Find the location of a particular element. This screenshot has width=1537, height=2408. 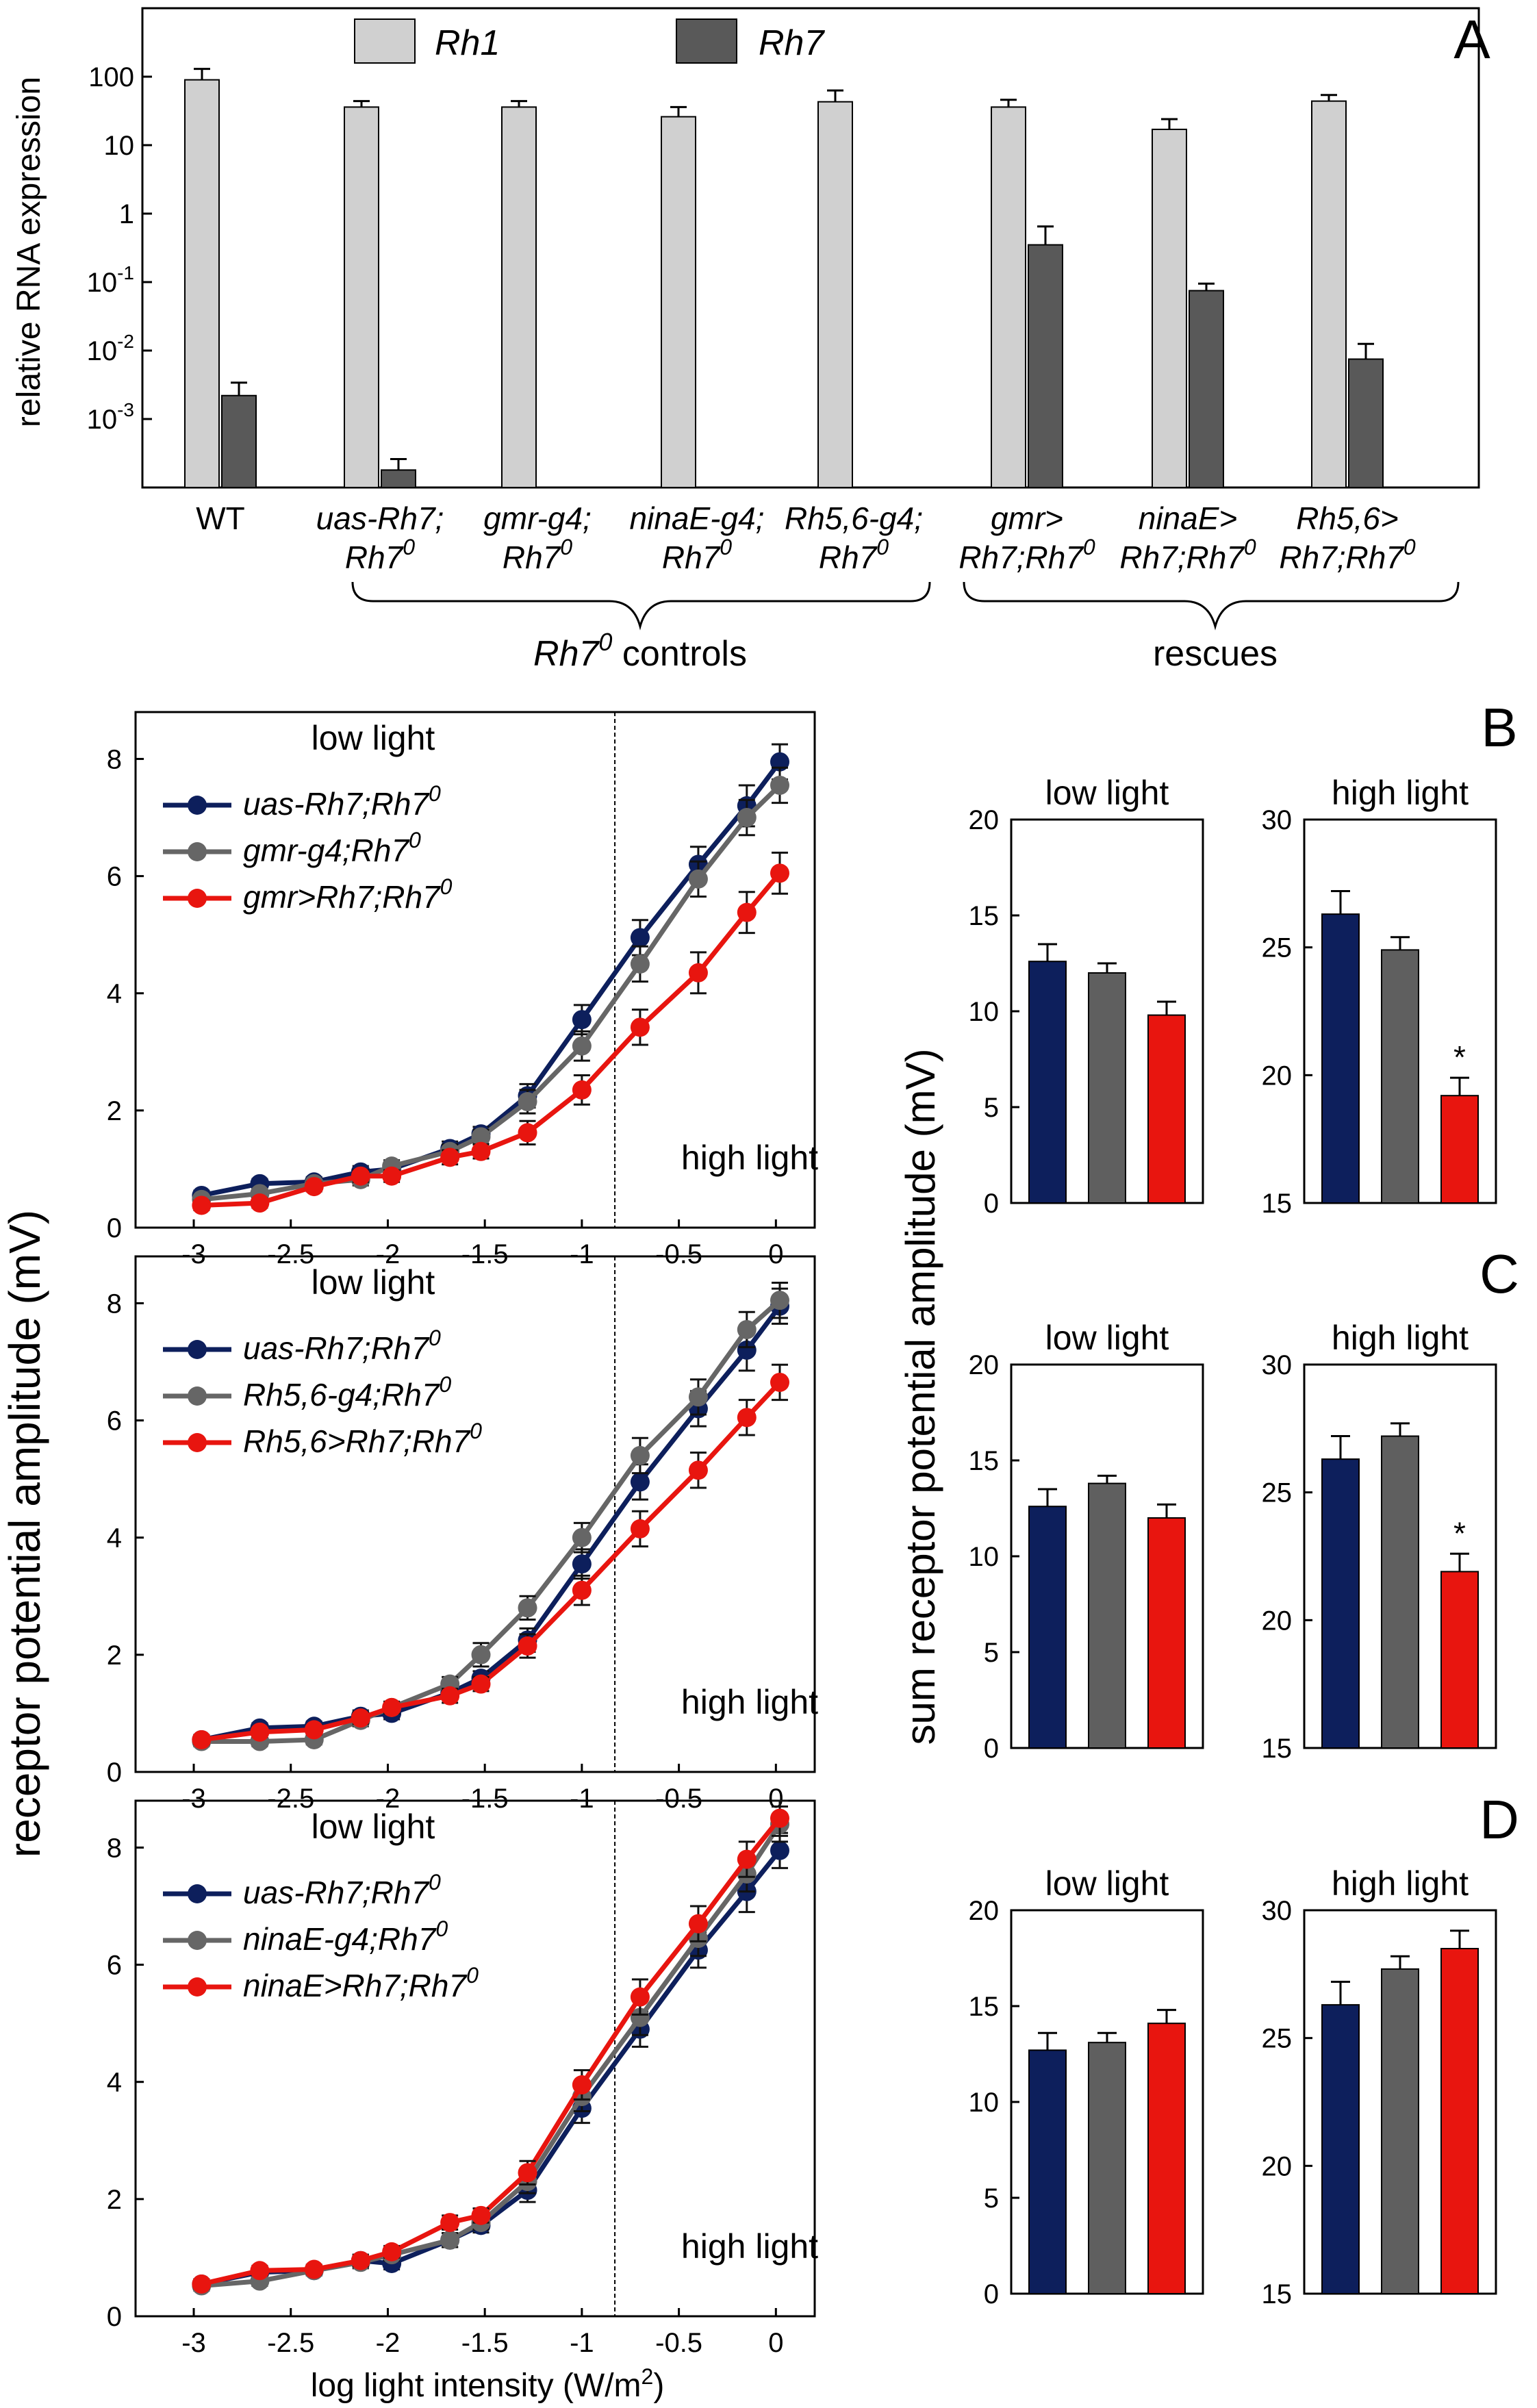

y-tick-label: 10⁻³ is located at coordinates (111, 417).